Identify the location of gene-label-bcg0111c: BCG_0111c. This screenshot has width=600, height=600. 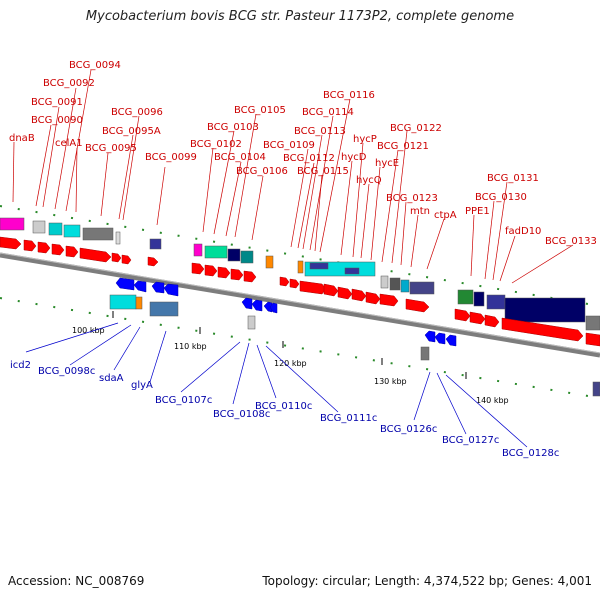
(348, 418).